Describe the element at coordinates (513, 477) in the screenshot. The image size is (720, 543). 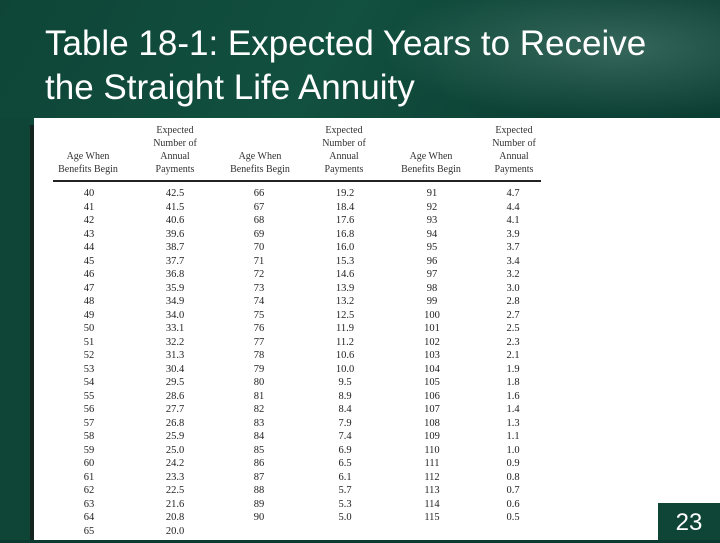
I see `payments-cell: 0.8` at that location.